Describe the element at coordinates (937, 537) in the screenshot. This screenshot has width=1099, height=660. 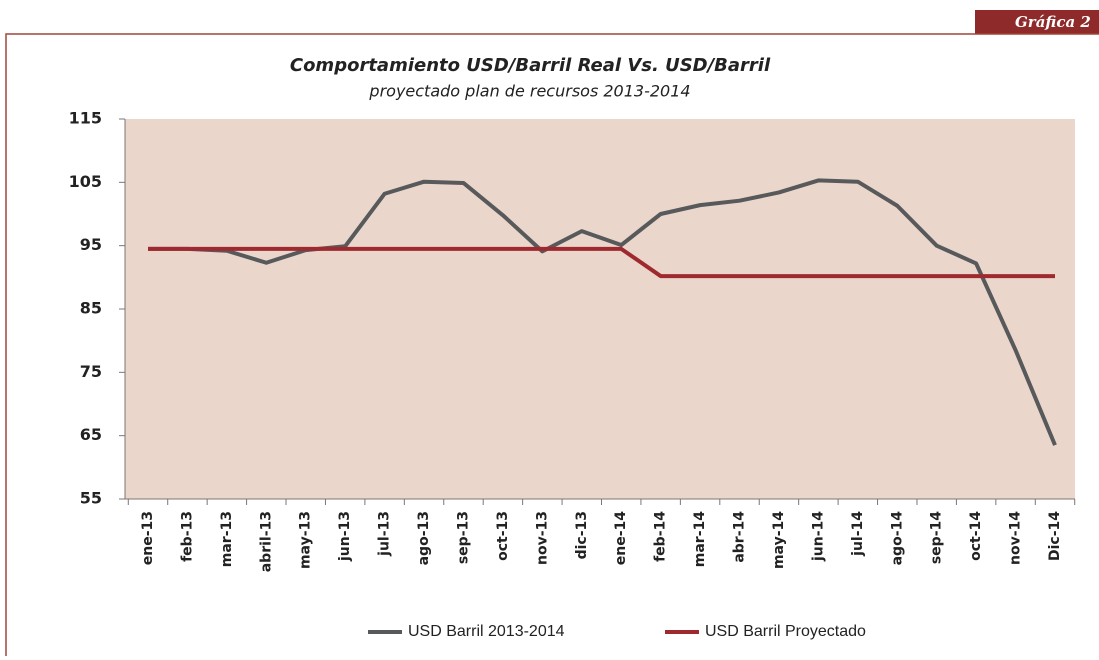
I see `x-tick-label: sep-14` at that location.